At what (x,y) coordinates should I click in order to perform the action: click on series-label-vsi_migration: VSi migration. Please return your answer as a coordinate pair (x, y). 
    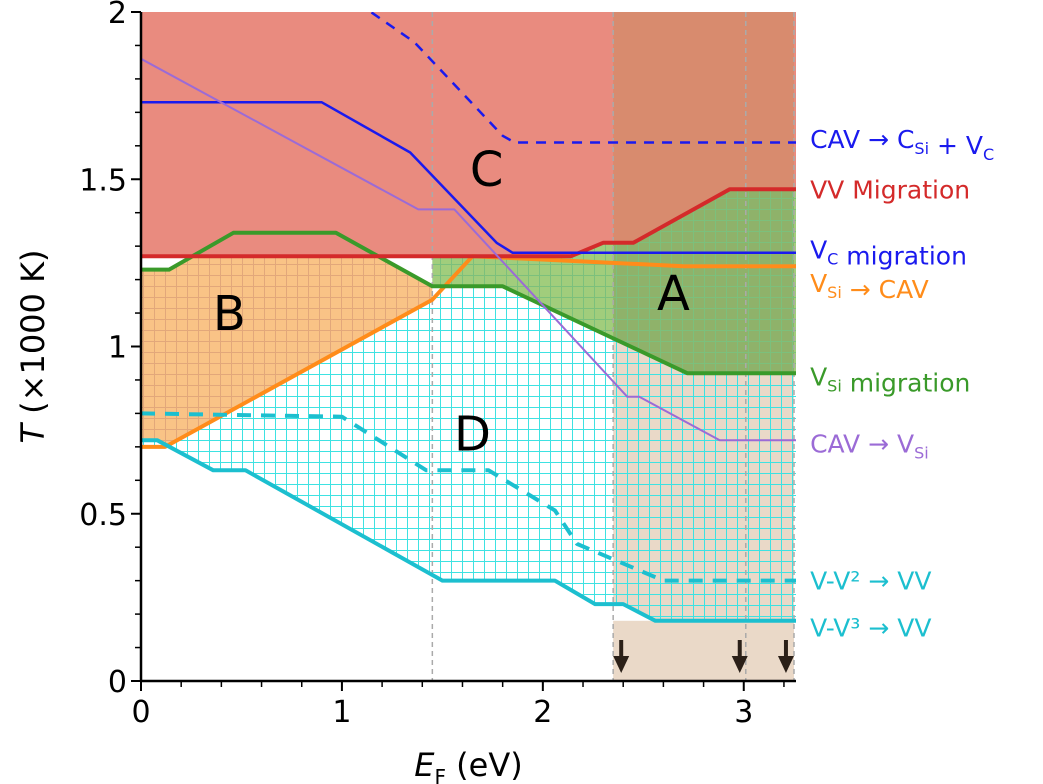
    Looking at the image, I should click on (890, 380).